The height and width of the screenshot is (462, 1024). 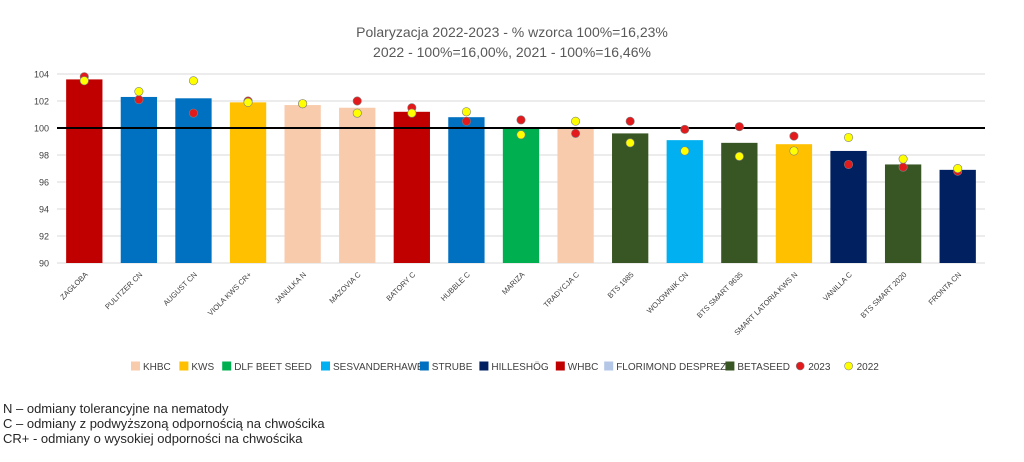 I want to click on legend-label: WHBC, so click(x=583, y=367).